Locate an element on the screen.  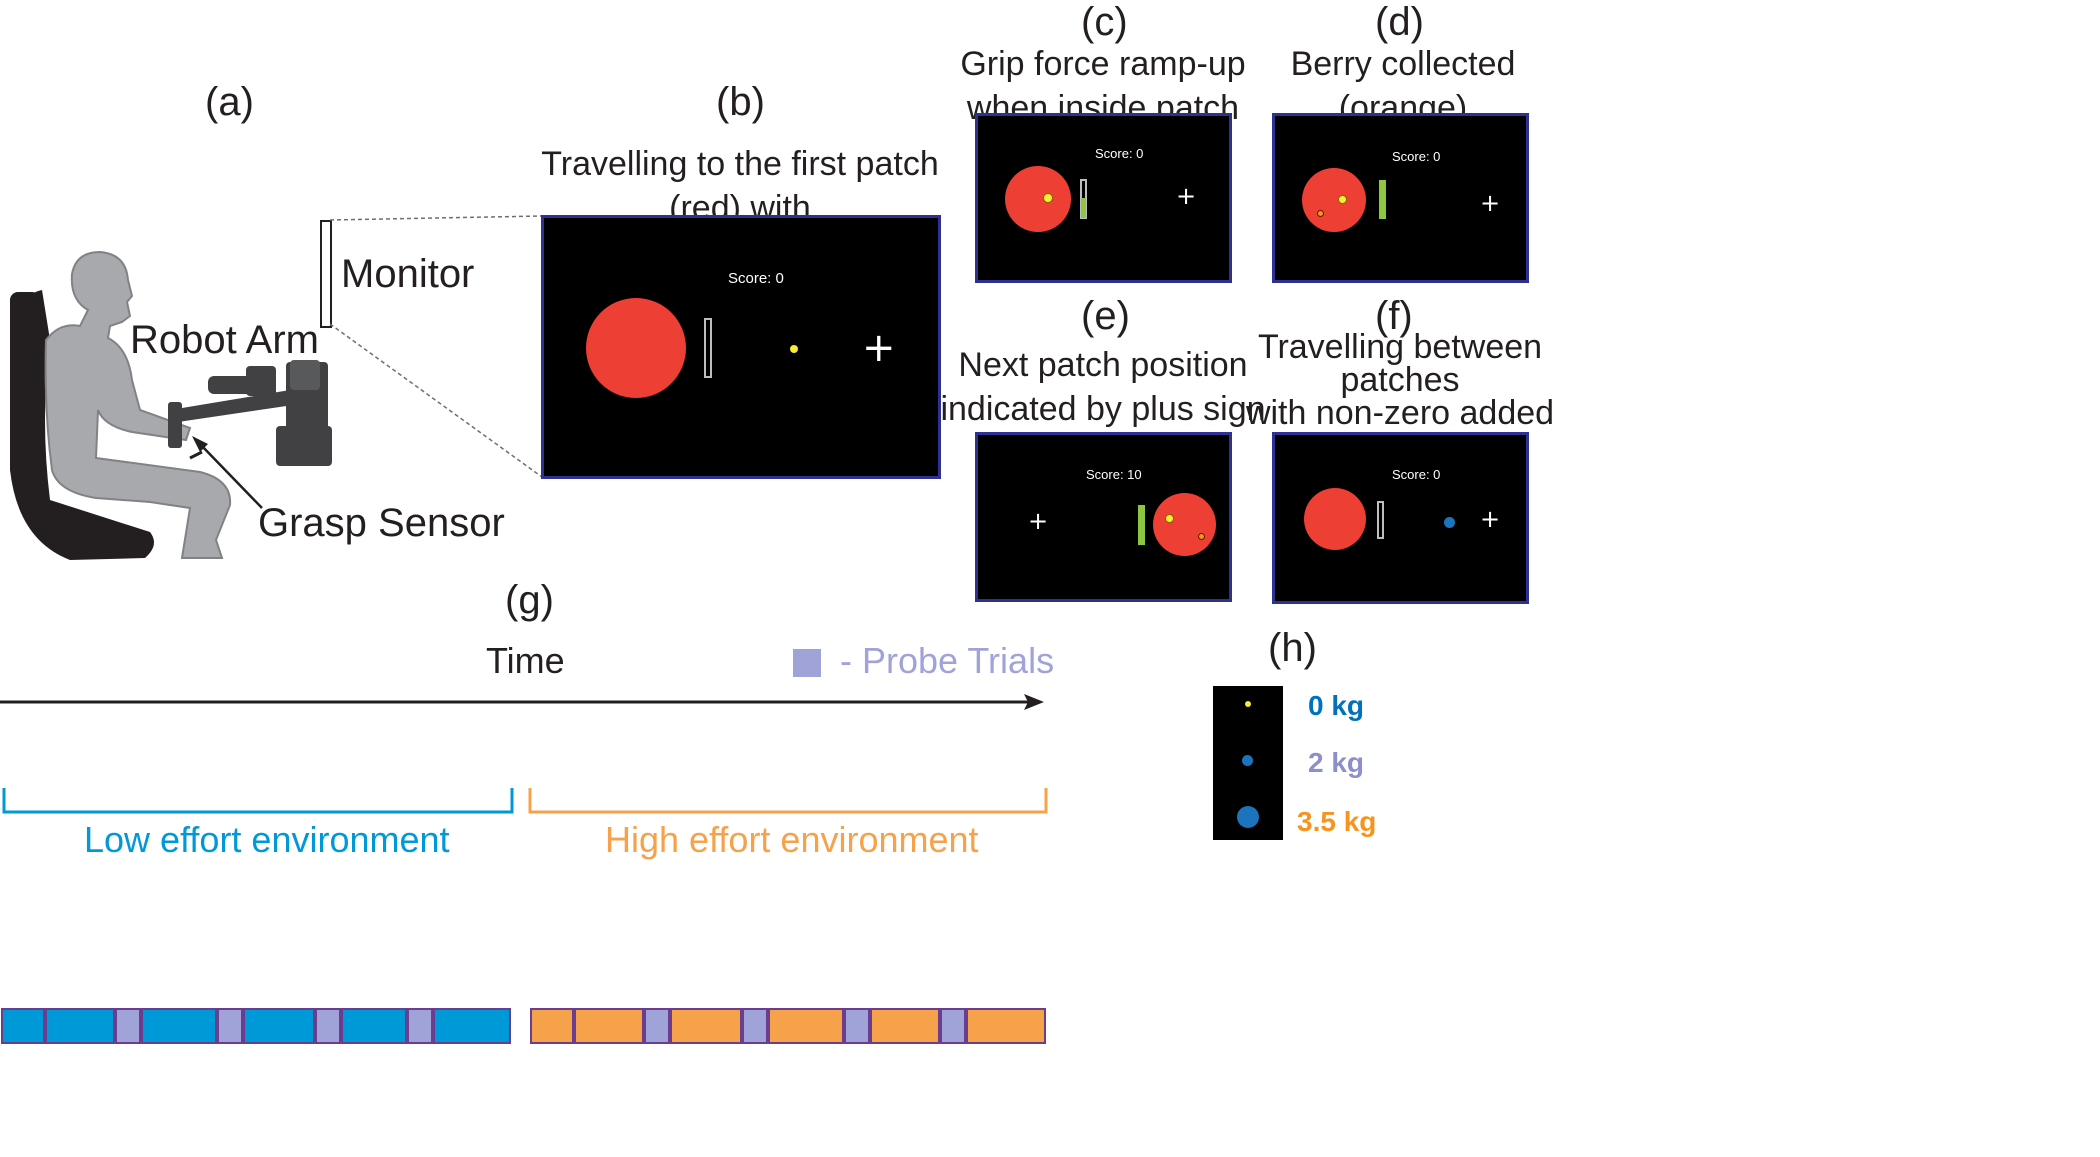
score-text: Score: 10 is located at coordinates (1114, 474).